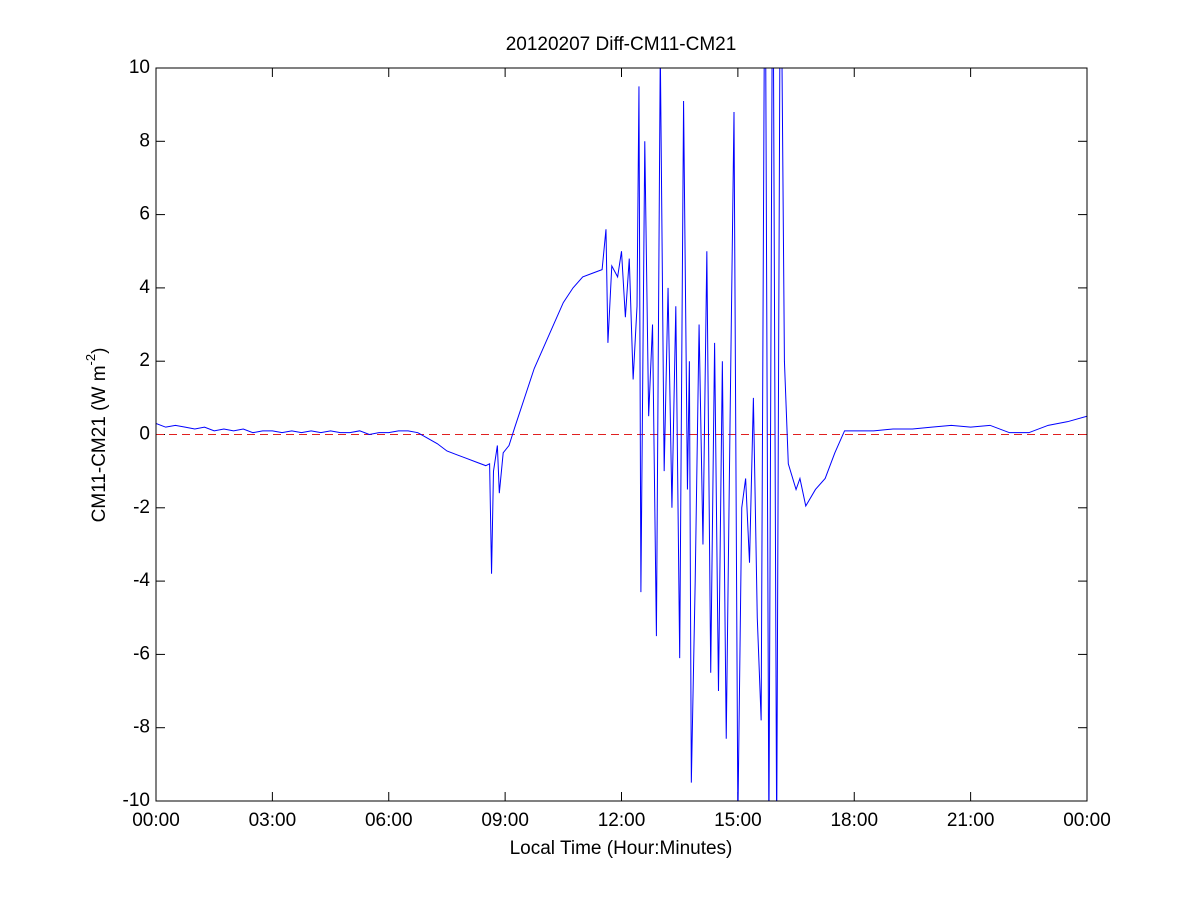  What do you see at coordinates (144, 214) in the screenshot?
I see `y-tick-label: 6` at bounding box center [144, 214].